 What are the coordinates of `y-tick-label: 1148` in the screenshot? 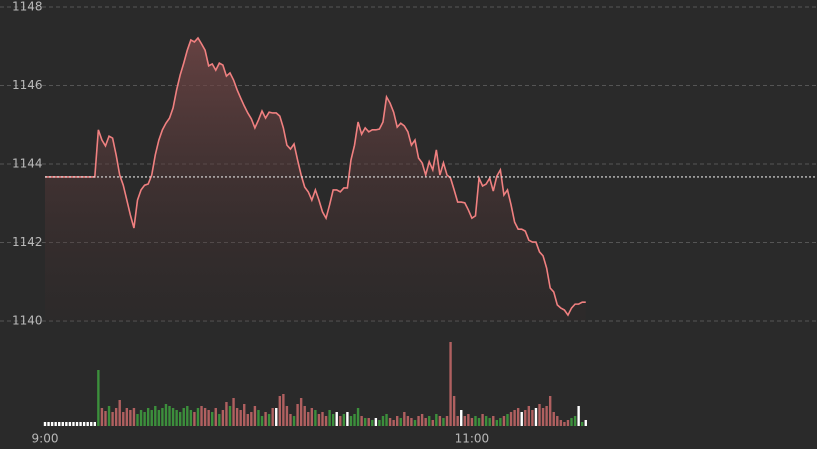 It's located at (27, 7).